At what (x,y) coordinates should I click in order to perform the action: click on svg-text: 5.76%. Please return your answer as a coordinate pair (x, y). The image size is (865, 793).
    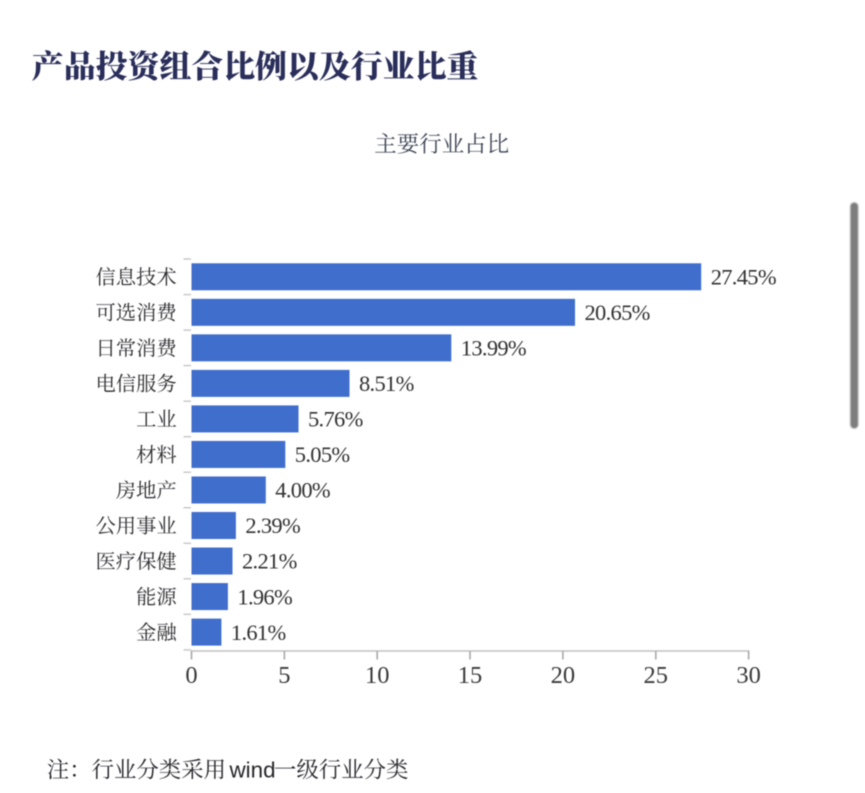
    Looking at the image, I should click on (335, 419).